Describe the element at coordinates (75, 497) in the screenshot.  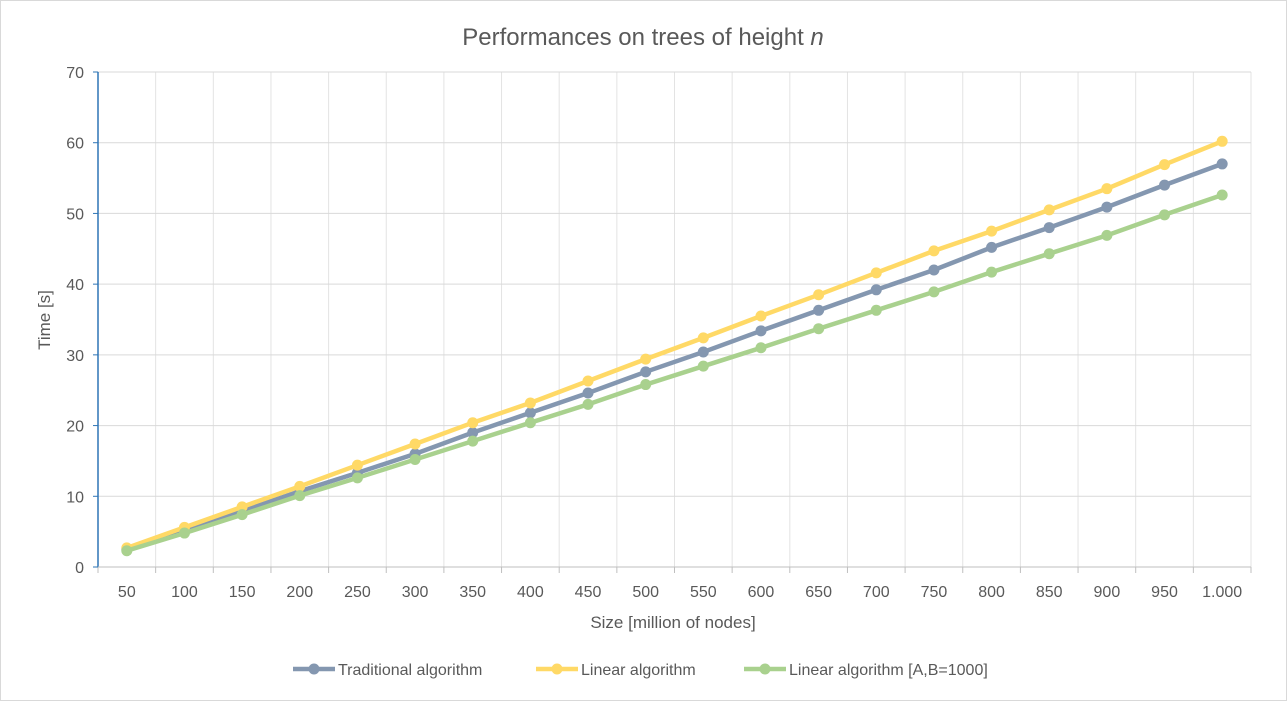
I see `y-tick-label: 10` at that location.